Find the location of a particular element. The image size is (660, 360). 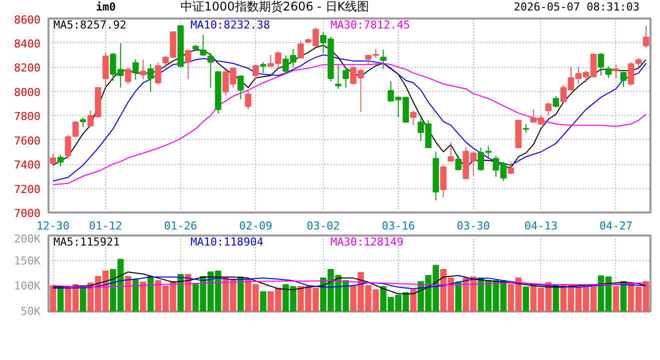

y-tick-label: 100K is located at coordinates (27, 286).